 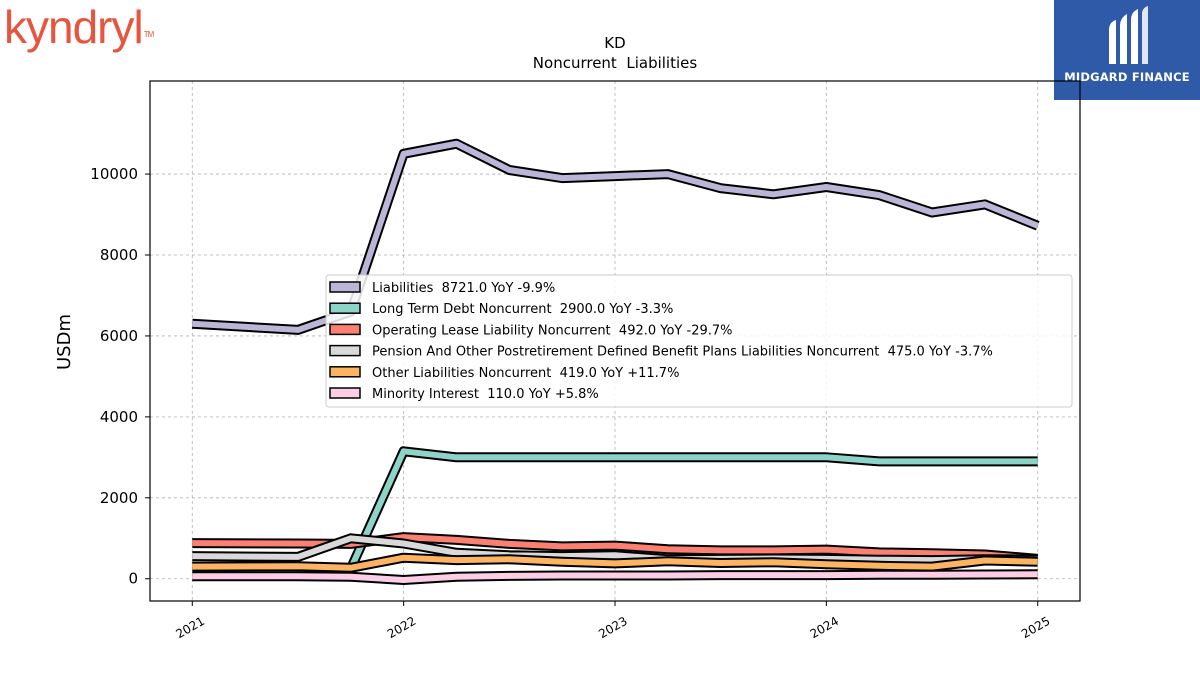 I want to click on x-tick-label: 2022, so click(x=401, y=627).